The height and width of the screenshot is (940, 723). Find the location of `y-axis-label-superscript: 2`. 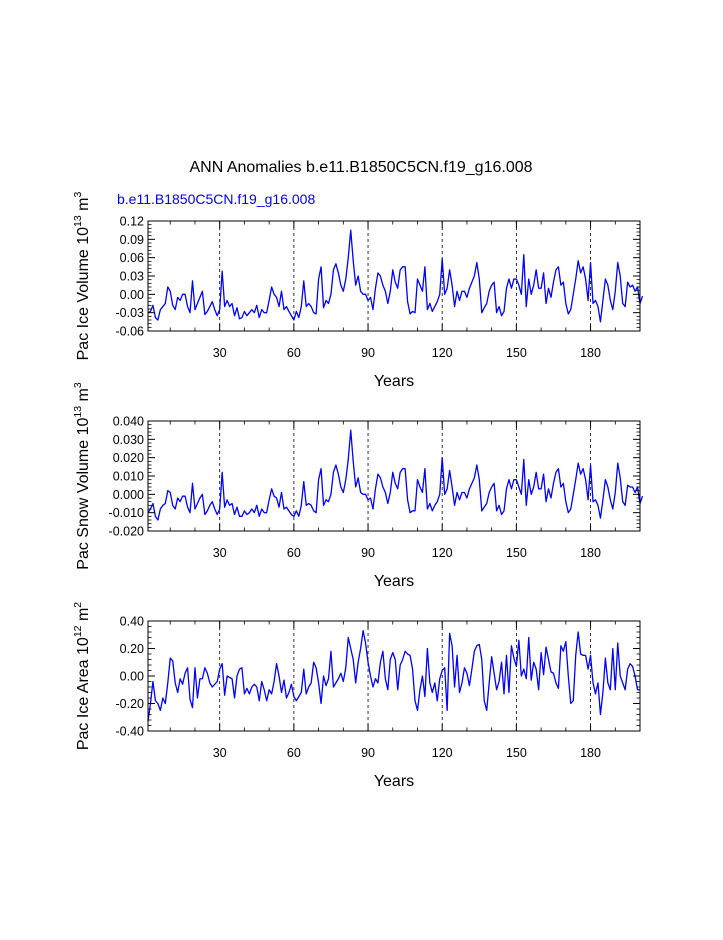

y-axis-label-superscript: 2 is located at coordinates (78, 605).